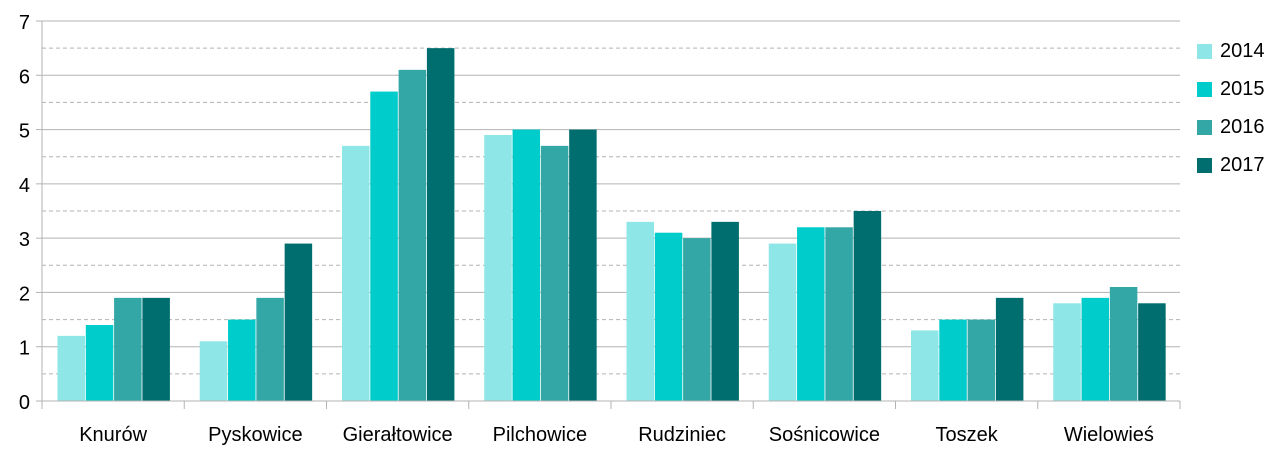 Image resolution: width=1282 pixels, height=451 pixels. What do you see at coordinates (554, 273) in the screenshot?
I see `bar-2016-pilchowice` at bounding box center [554, 273].